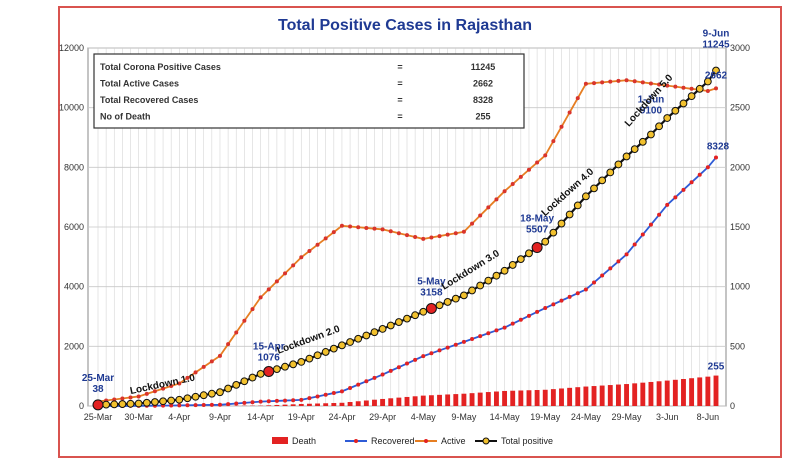 The width and height of the screenshot is (800, 465). I want to click on legend-swatch-death, so click(280, 440).